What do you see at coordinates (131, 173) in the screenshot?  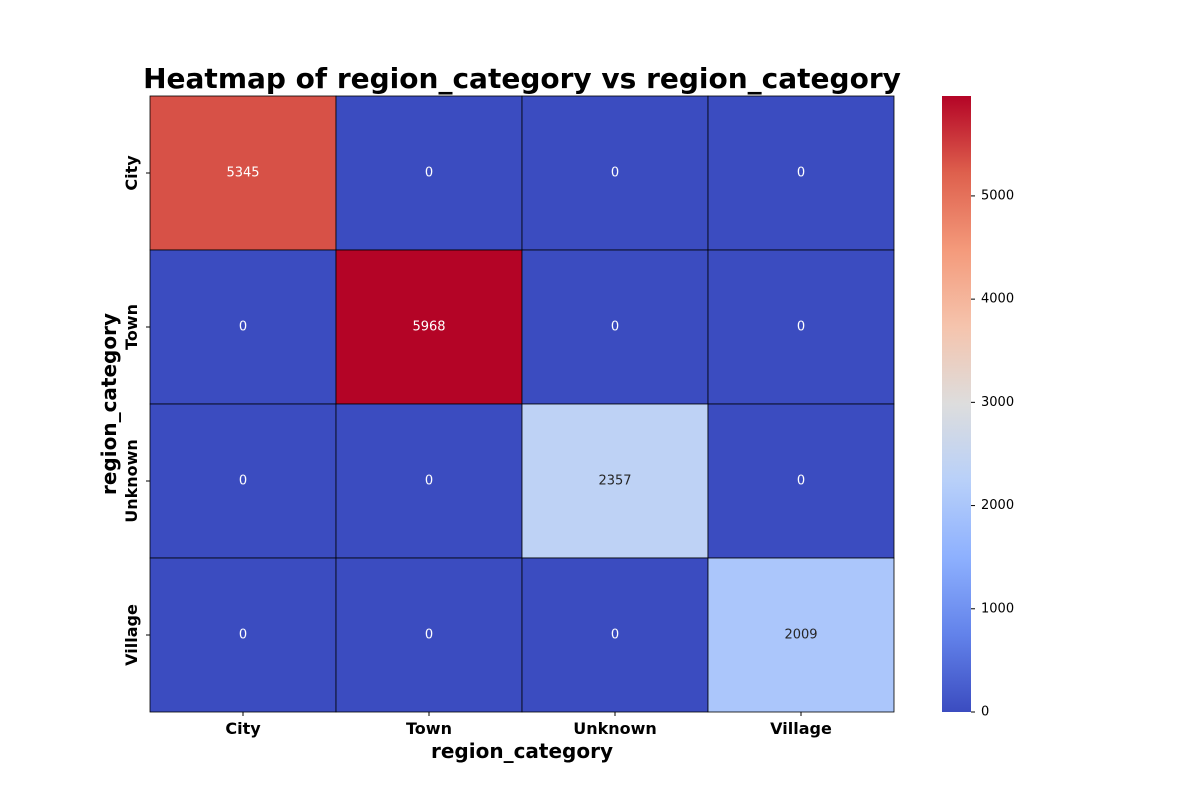 I see `y-tick-label-city: City` at bounding box center [131, 173].